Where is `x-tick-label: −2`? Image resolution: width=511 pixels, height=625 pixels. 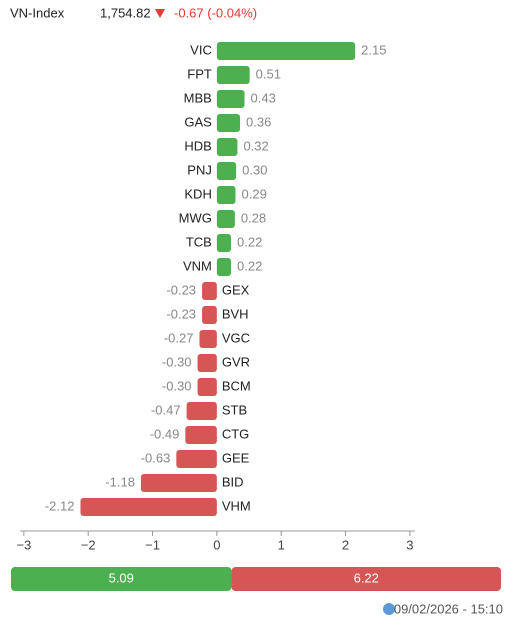 x-tick-label: −2 is located at coordinates (88, 544).